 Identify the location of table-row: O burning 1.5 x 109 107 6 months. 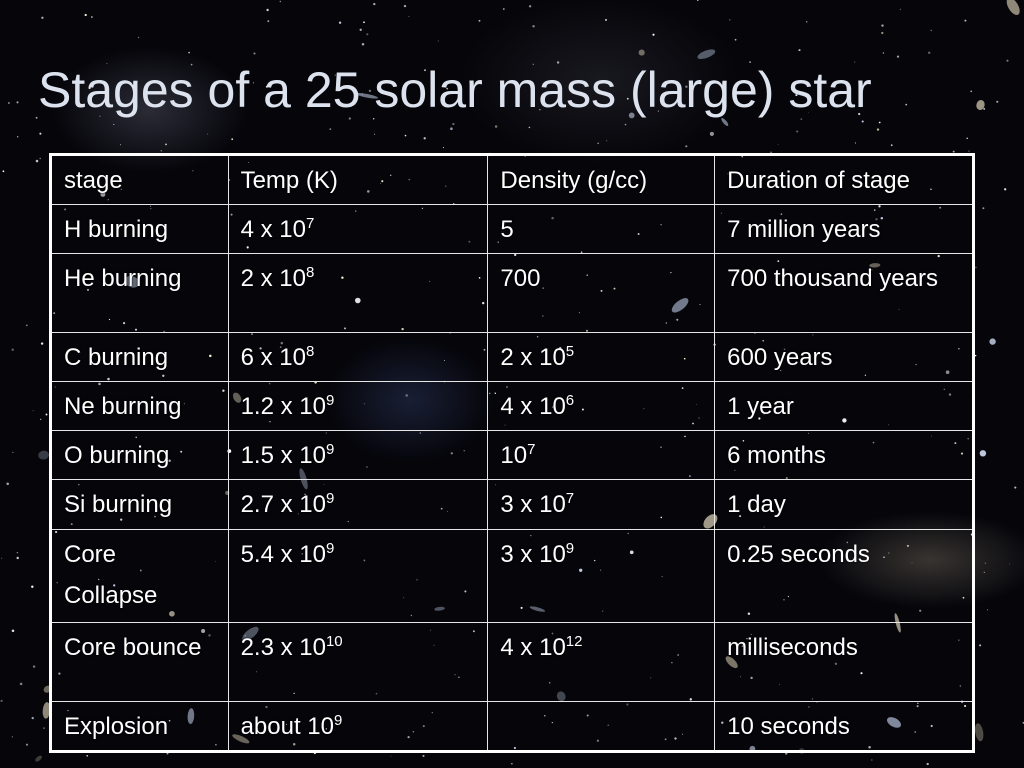
(512, 455).